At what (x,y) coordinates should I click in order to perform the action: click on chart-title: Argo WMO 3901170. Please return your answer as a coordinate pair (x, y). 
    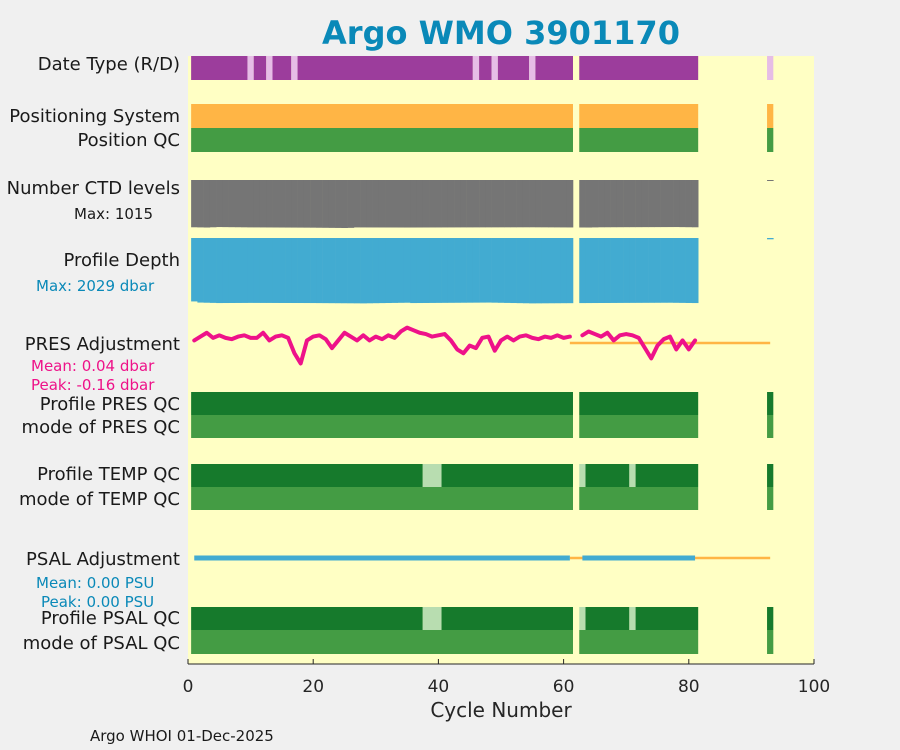
    Looking at the image, I should click on (501, 33).